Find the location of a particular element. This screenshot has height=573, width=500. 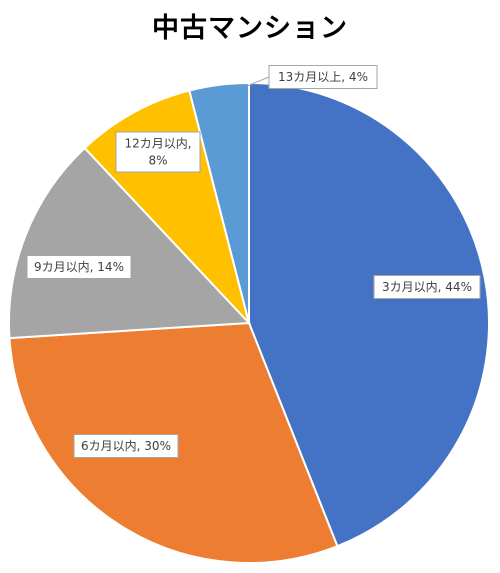

data-label-3: 12カ月以内, 8% is located at coordinates (158, 152).